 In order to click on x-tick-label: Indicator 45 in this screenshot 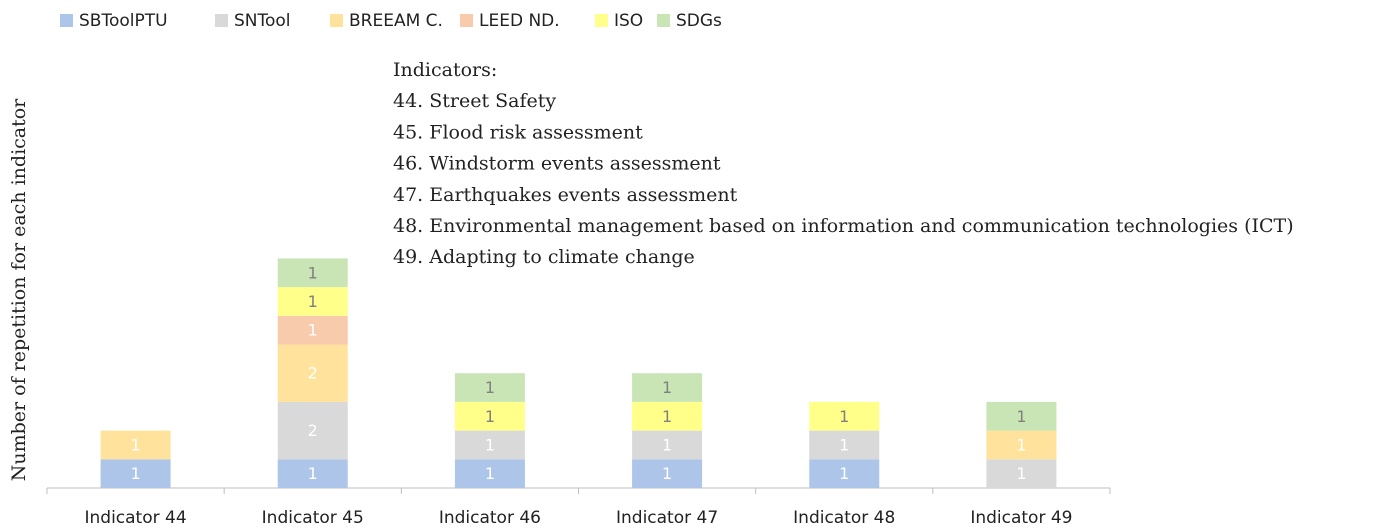, I will do `click(313, 518)`.